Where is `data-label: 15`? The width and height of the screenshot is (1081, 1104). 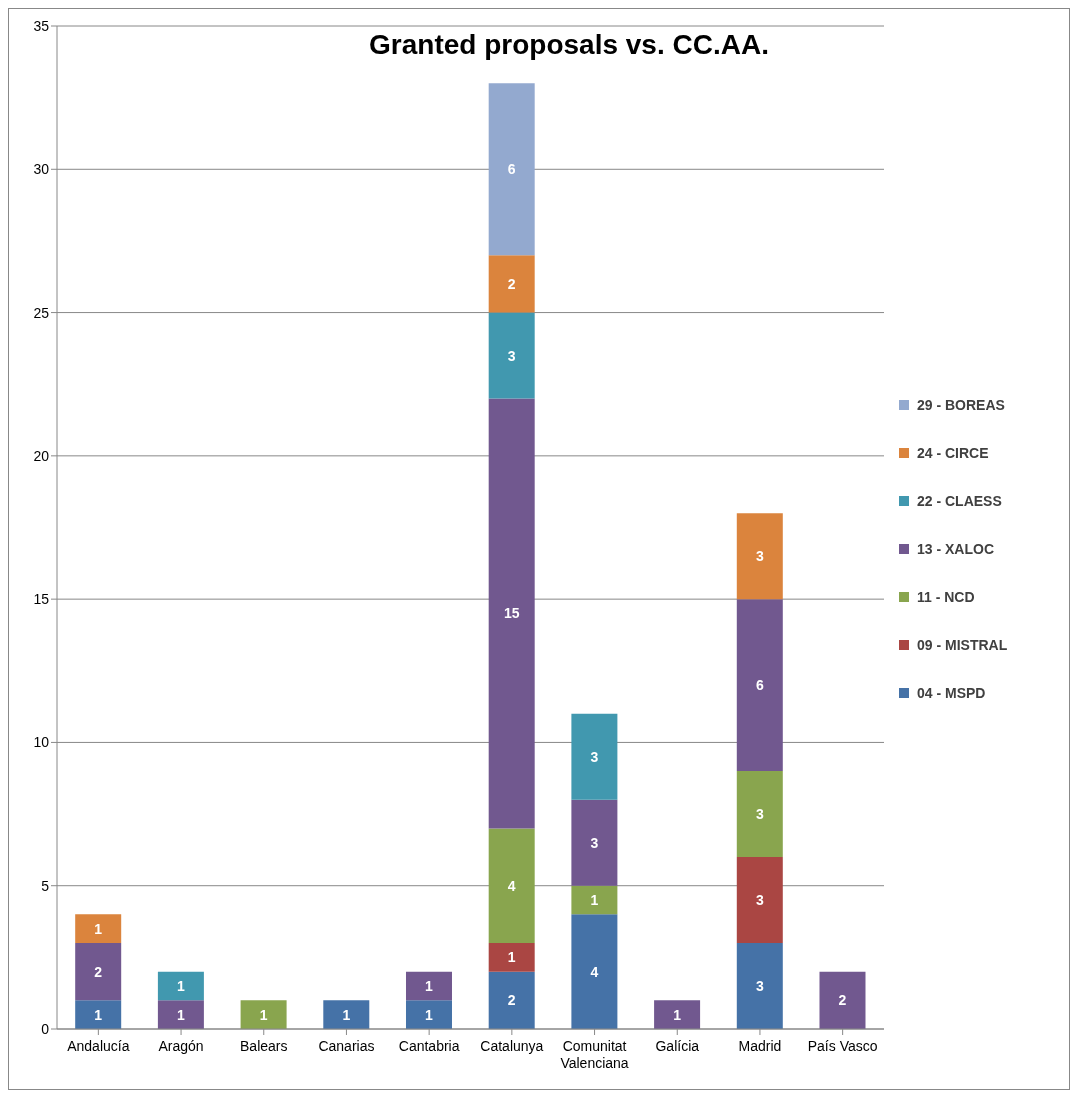 data-label: 15 is located at coordinates (511, 613).